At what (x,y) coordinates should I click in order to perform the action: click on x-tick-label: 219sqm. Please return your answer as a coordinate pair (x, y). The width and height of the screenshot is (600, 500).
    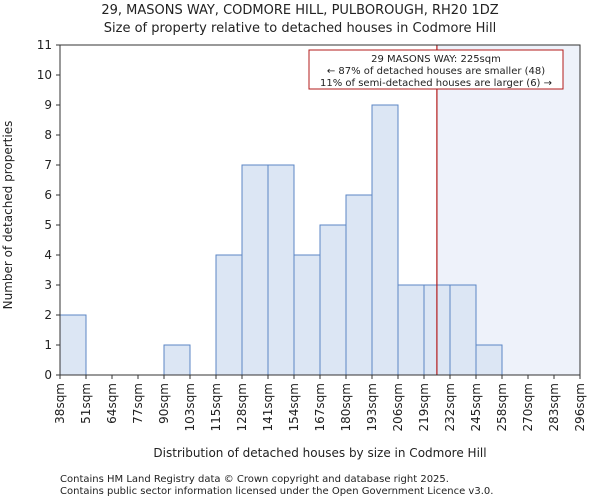
    Looking at the image, I should click on (424, 407).